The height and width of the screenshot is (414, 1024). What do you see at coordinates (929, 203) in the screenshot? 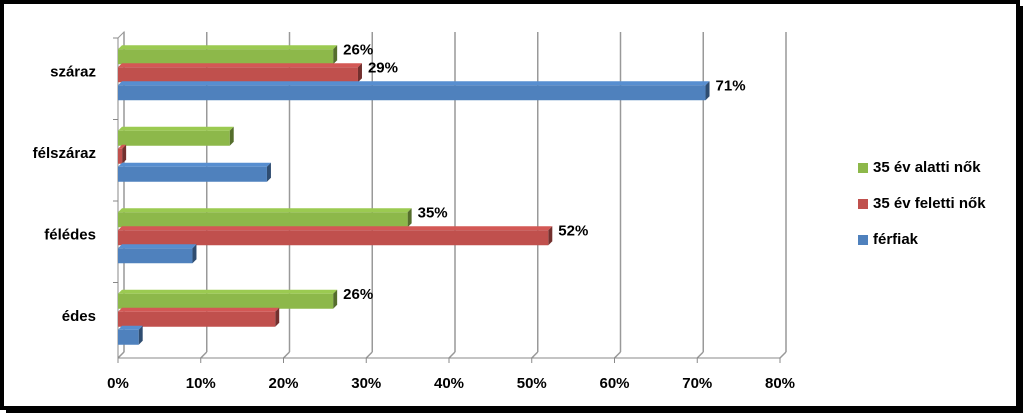
I see `legend-label: 35 év feletti nők` at bounding box center [929, 203].